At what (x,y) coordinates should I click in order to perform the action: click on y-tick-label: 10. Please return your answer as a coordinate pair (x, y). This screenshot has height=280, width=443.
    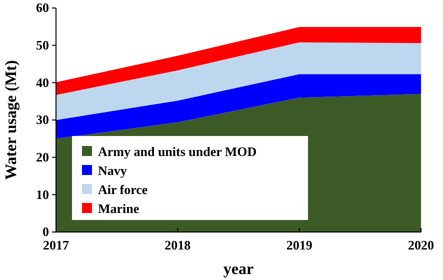
    Looking at the image, I should click on (42, 194).